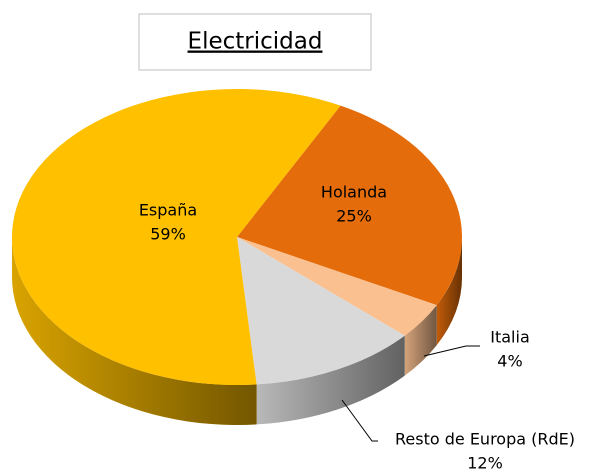 The height and width of the screenshot is (471, 594). I want to click on value-label: 25%, so click(354, 216).